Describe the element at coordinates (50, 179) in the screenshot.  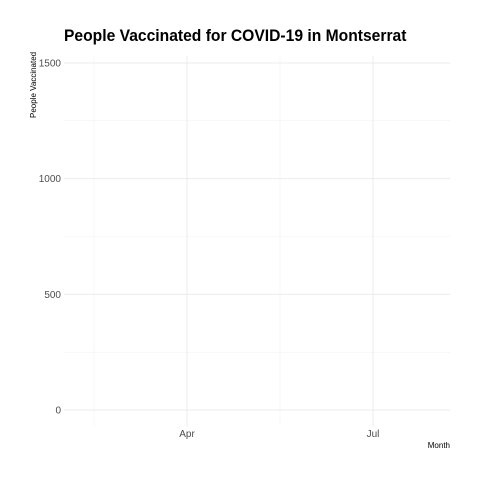
I see `y-tick-label: 1000` at that location.